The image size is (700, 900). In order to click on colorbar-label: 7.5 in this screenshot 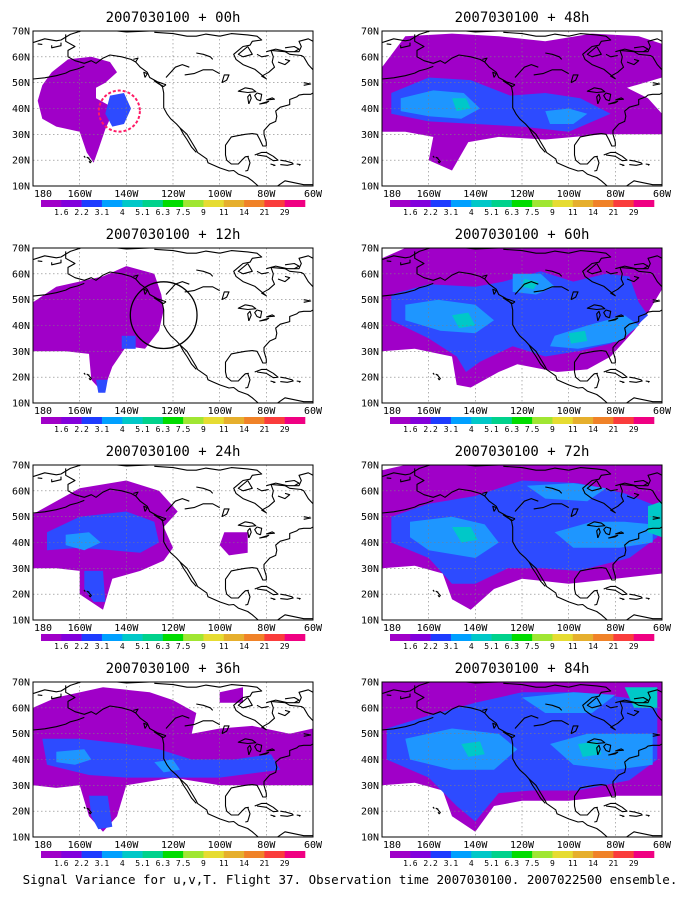, I will do `click(532, 429)`.